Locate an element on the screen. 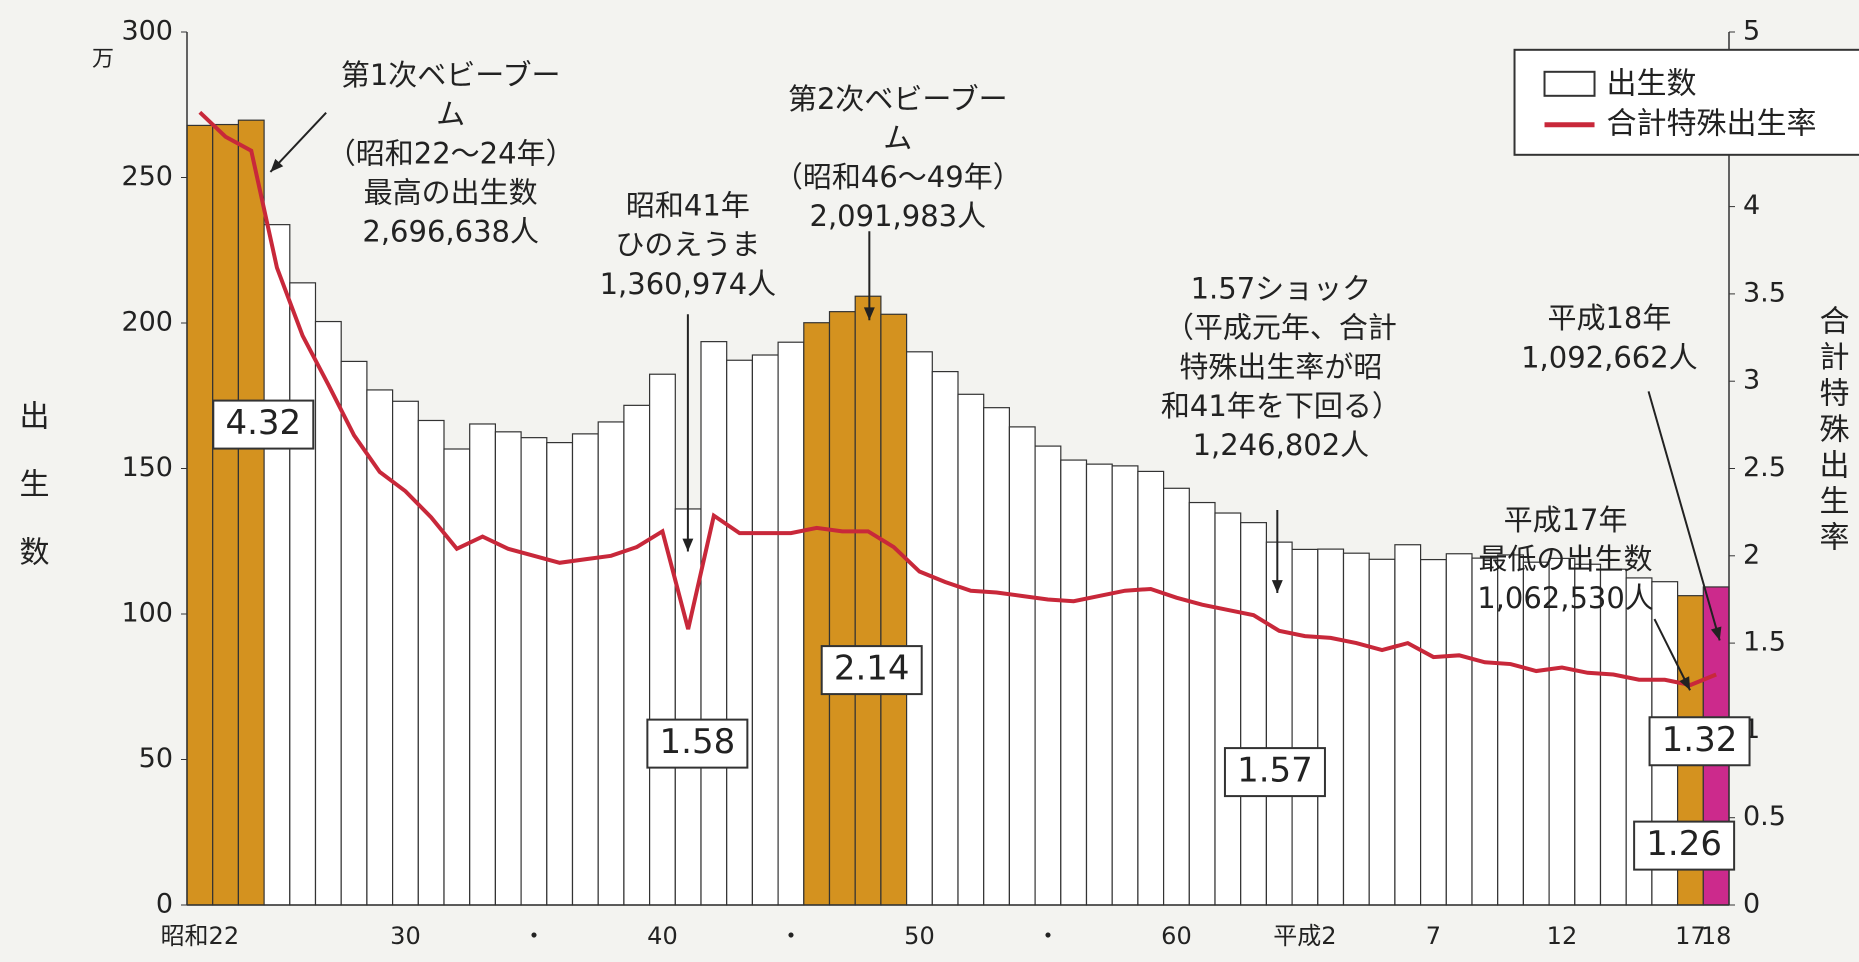 Image resolution: width=1859 pixels, height=962 pixels. legend-box is located at coordinates (1686, 102).